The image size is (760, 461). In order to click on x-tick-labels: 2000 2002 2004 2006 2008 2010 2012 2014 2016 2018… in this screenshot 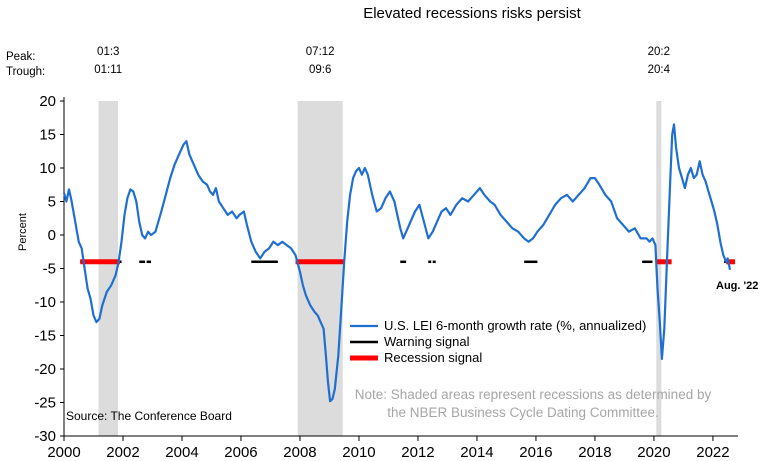, I will do `click(388, 452)`.